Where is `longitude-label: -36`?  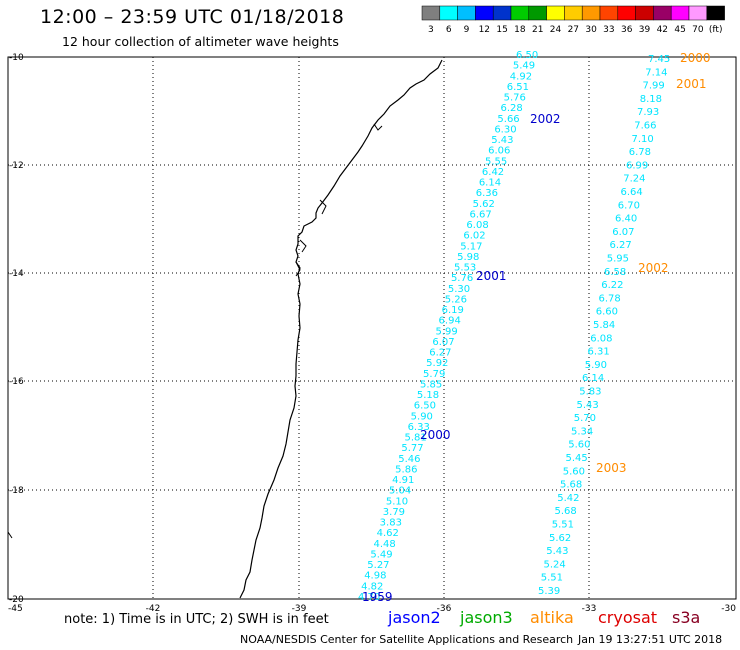
longitude-label: -36 is located at coordinates (444, 609).